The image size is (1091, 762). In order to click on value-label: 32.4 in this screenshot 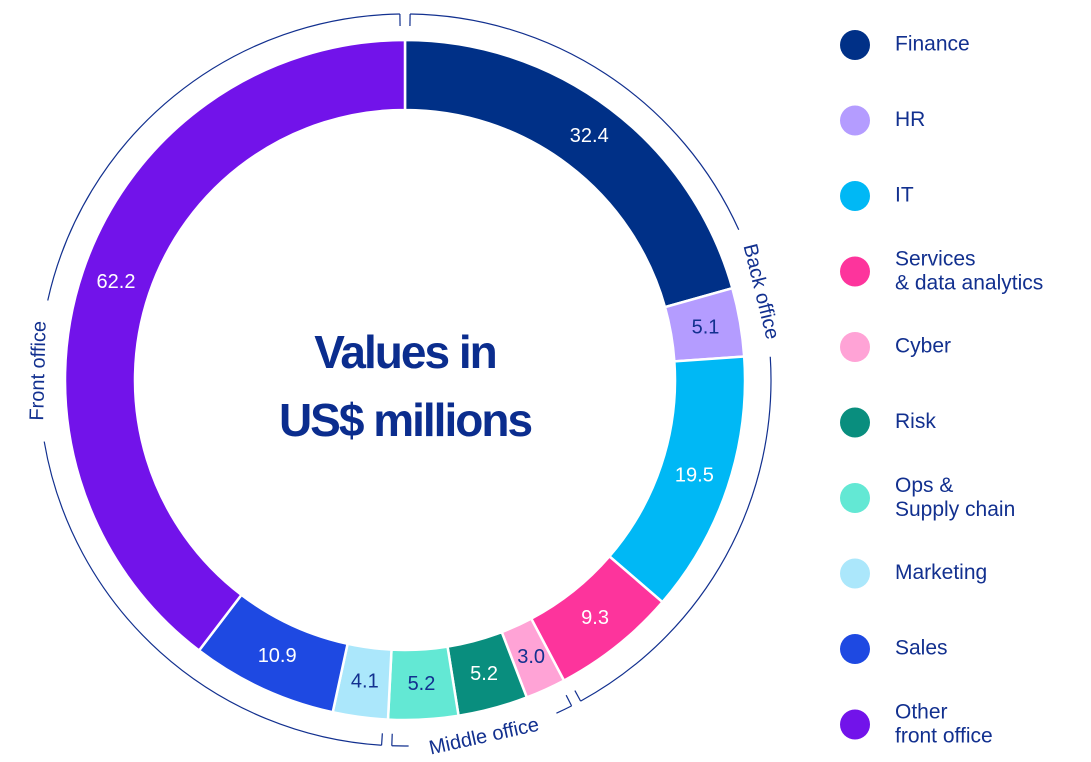, I will do `click(589, 136)`.